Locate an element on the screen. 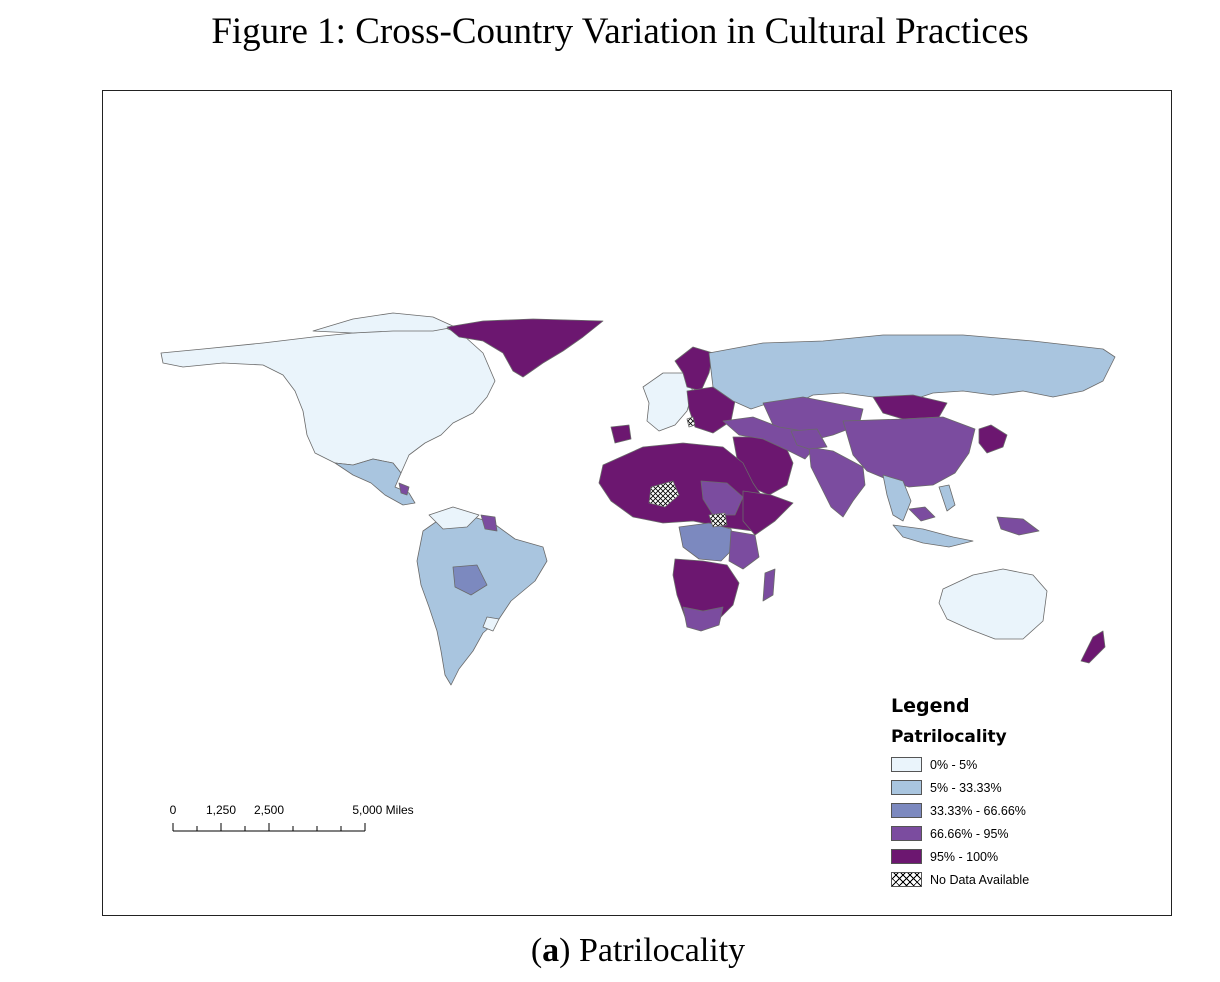 The height and width of the screenshot is (982, 1220). legend-label: 5% - 33.33% is located at coordinates (966, 787).